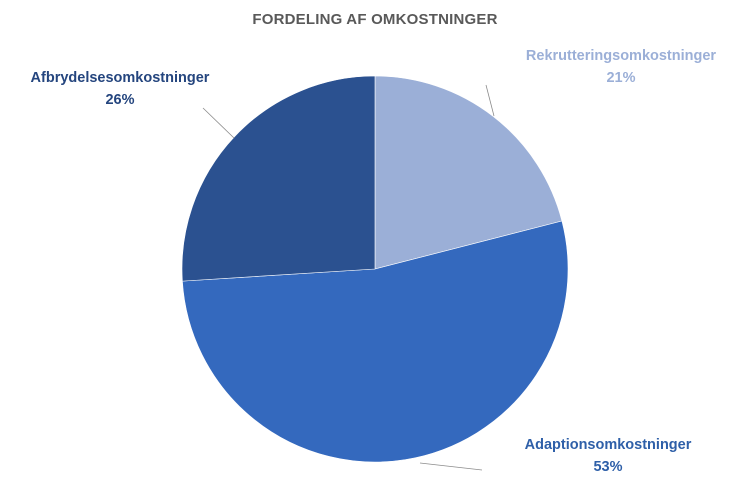 This screenshot has height=496, width=740. What do you see at coordinates (451, 466) in the screenshot?
I see `leader-line-adaptionsomkostninger` at bounding box center [451, 466].